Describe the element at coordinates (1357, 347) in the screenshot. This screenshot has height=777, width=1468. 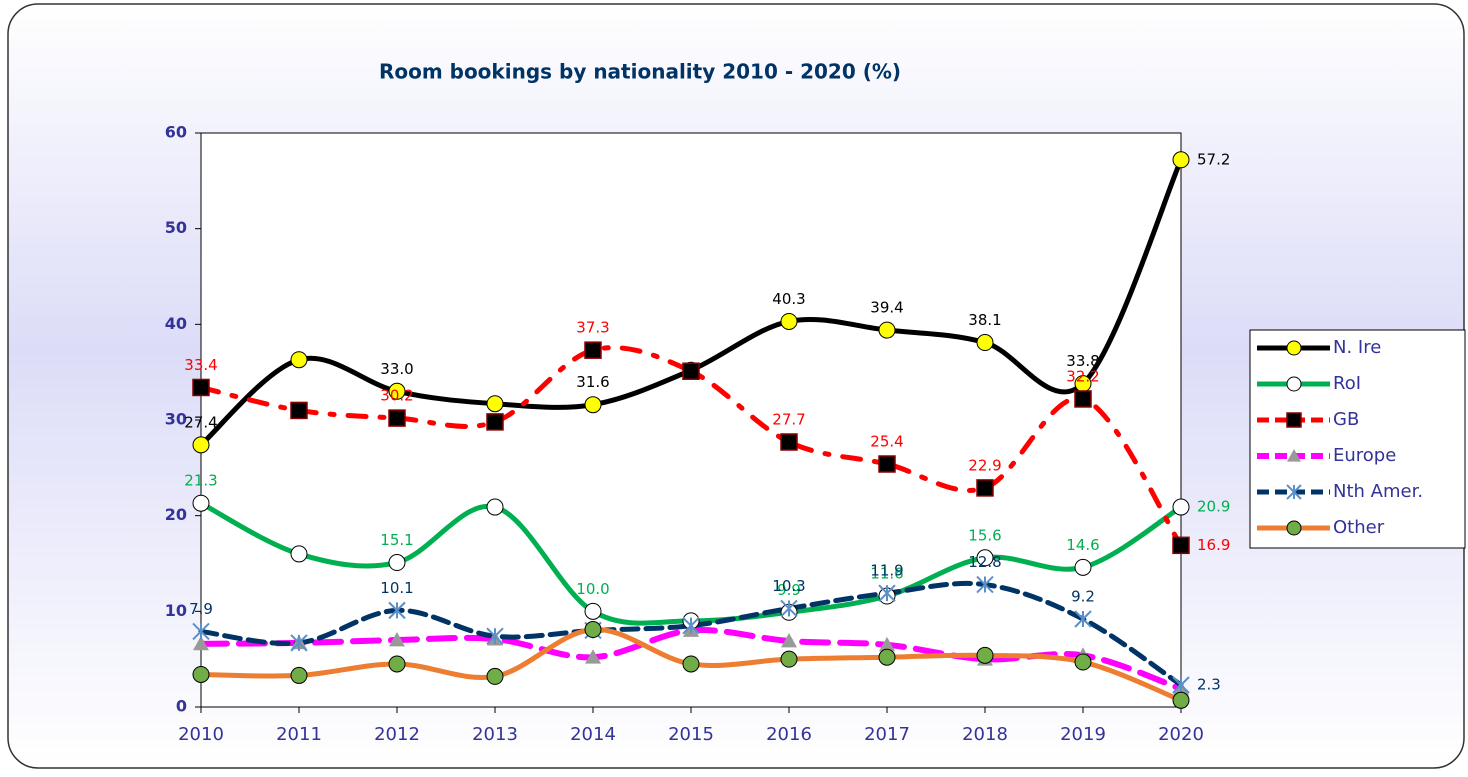
I see `legend-label: N. Ire` at that location.